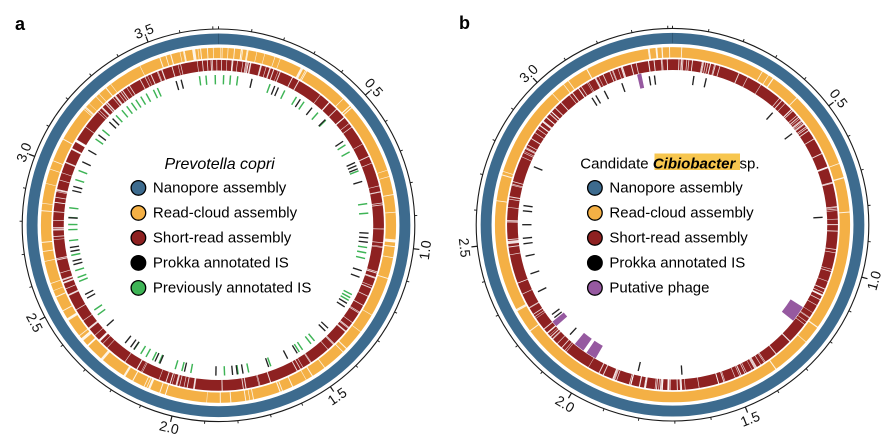 The height and width of the screenshot is (438, 890). Describe the element at coordinates (169, 427) in the screenshot. I see `svg-text: 2.0` at that location.